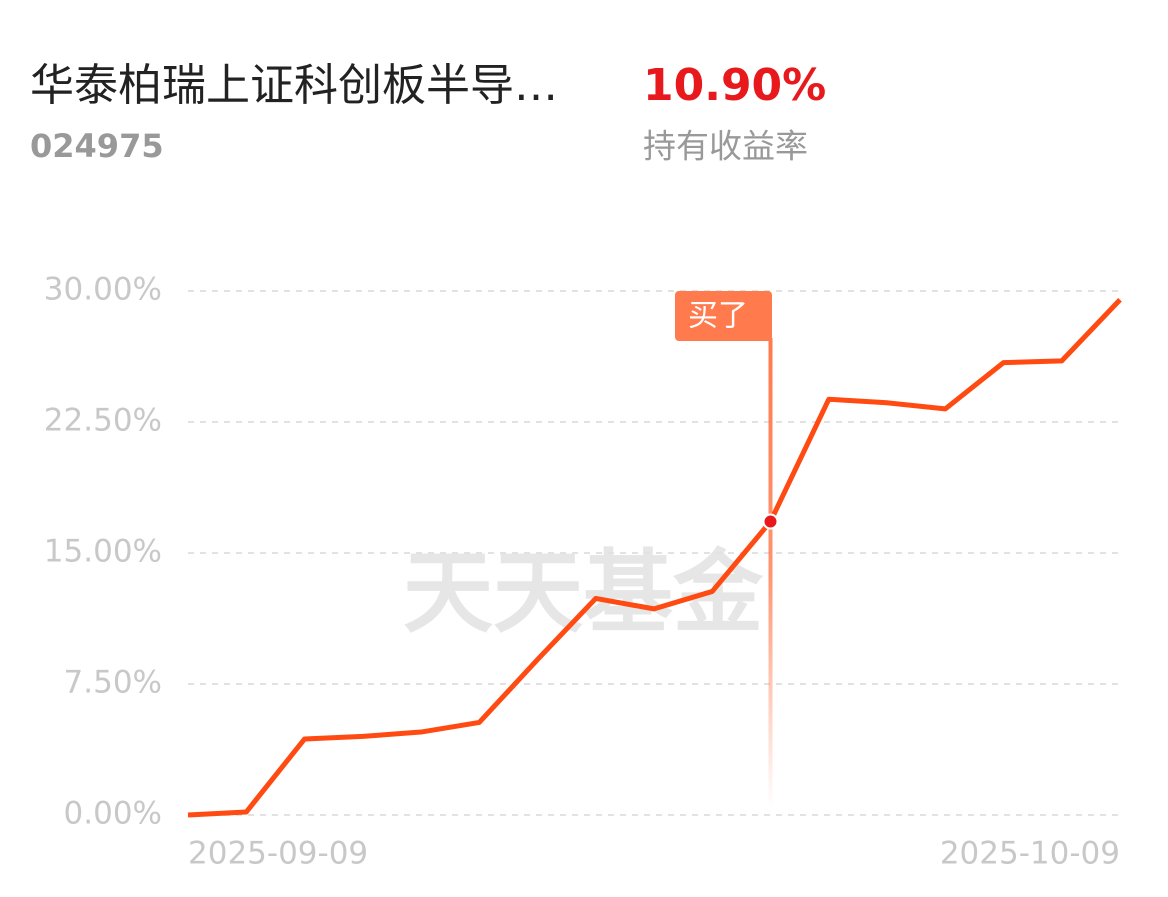 The height and width of the screenshot is (897, 1168). I want to click on y-tick-label: 15.00%, so click(103, 552).